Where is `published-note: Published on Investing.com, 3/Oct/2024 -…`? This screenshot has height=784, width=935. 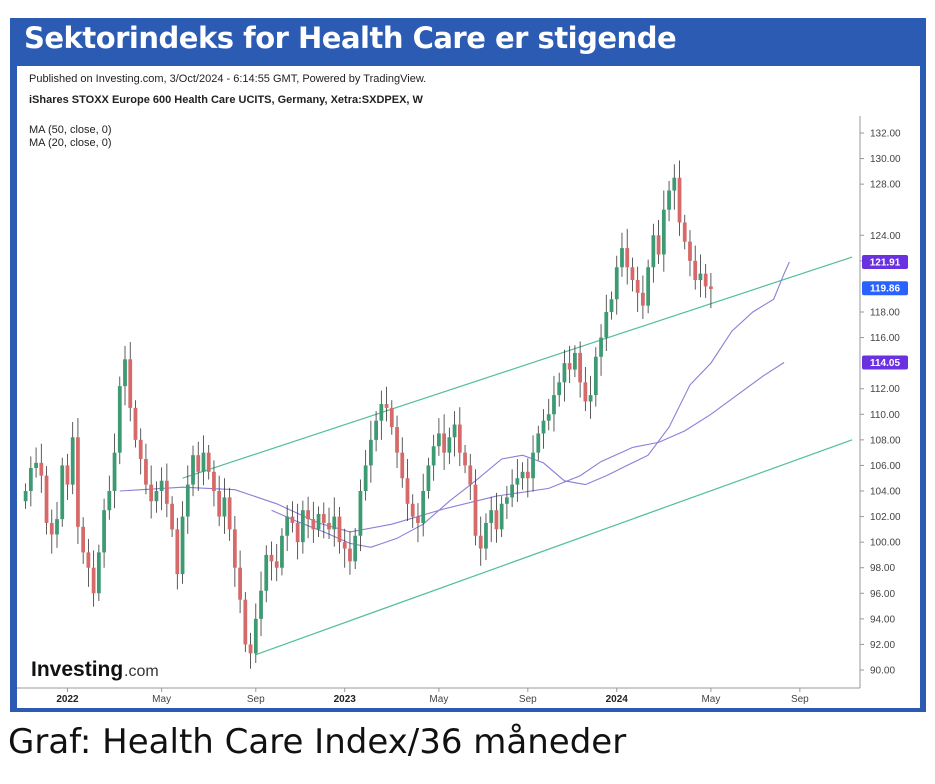 published-note: Published on Investing.com, 3/Oct/2024 -… is located at coordinates (227, 79).